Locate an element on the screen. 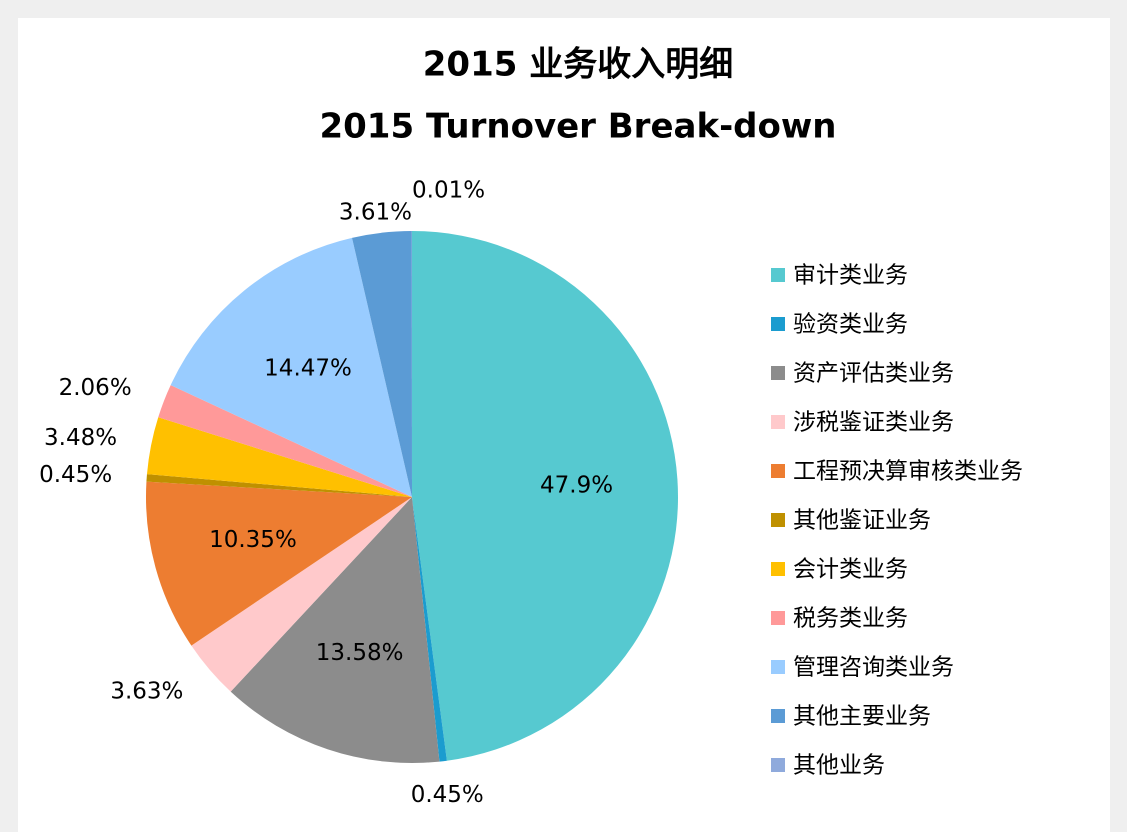  data-label: 47.9% is located at coordinates (576, 486).